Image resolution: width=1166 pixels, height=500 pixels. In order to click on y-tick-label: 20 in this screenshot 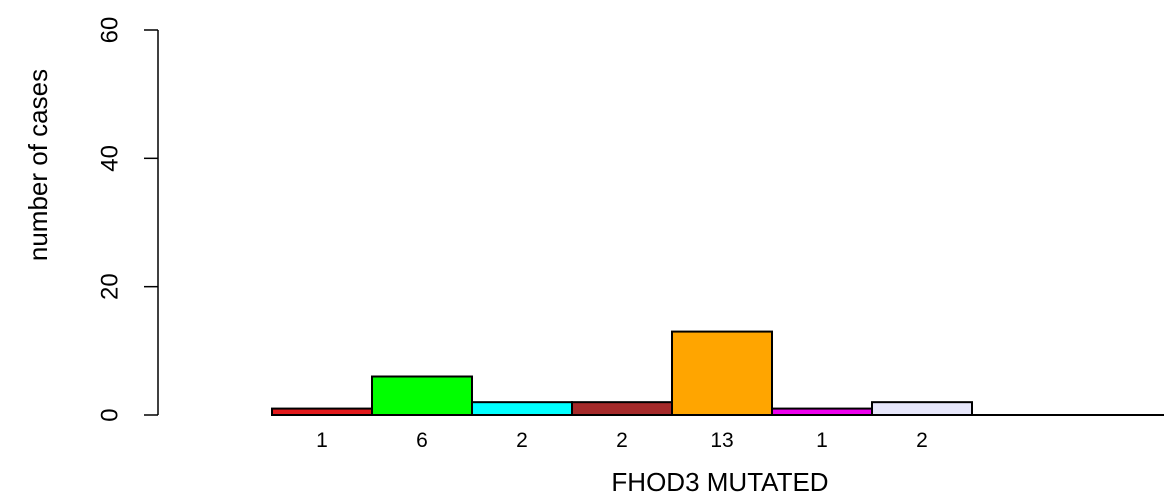, I will do `click(110, 286)`.